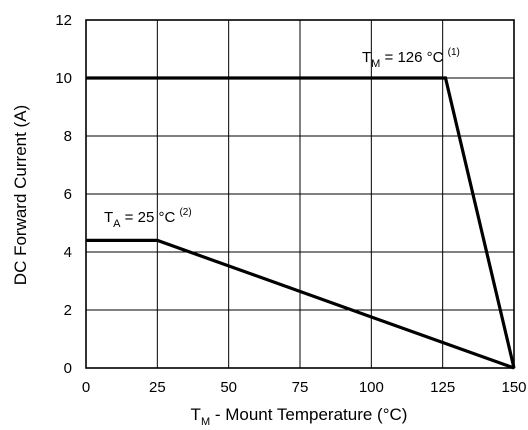 The height and width of the screenshot is (430, 528). What do you see at coordinates (86, 387) in the screenshot?
I see `x-tick-label-0: 0` at bounding box center [86, 387].